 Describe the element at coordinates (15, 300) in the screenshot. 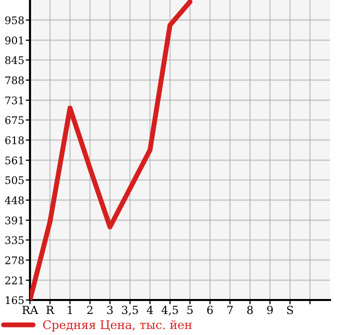

I see `y-tick-label: 165` at that location.